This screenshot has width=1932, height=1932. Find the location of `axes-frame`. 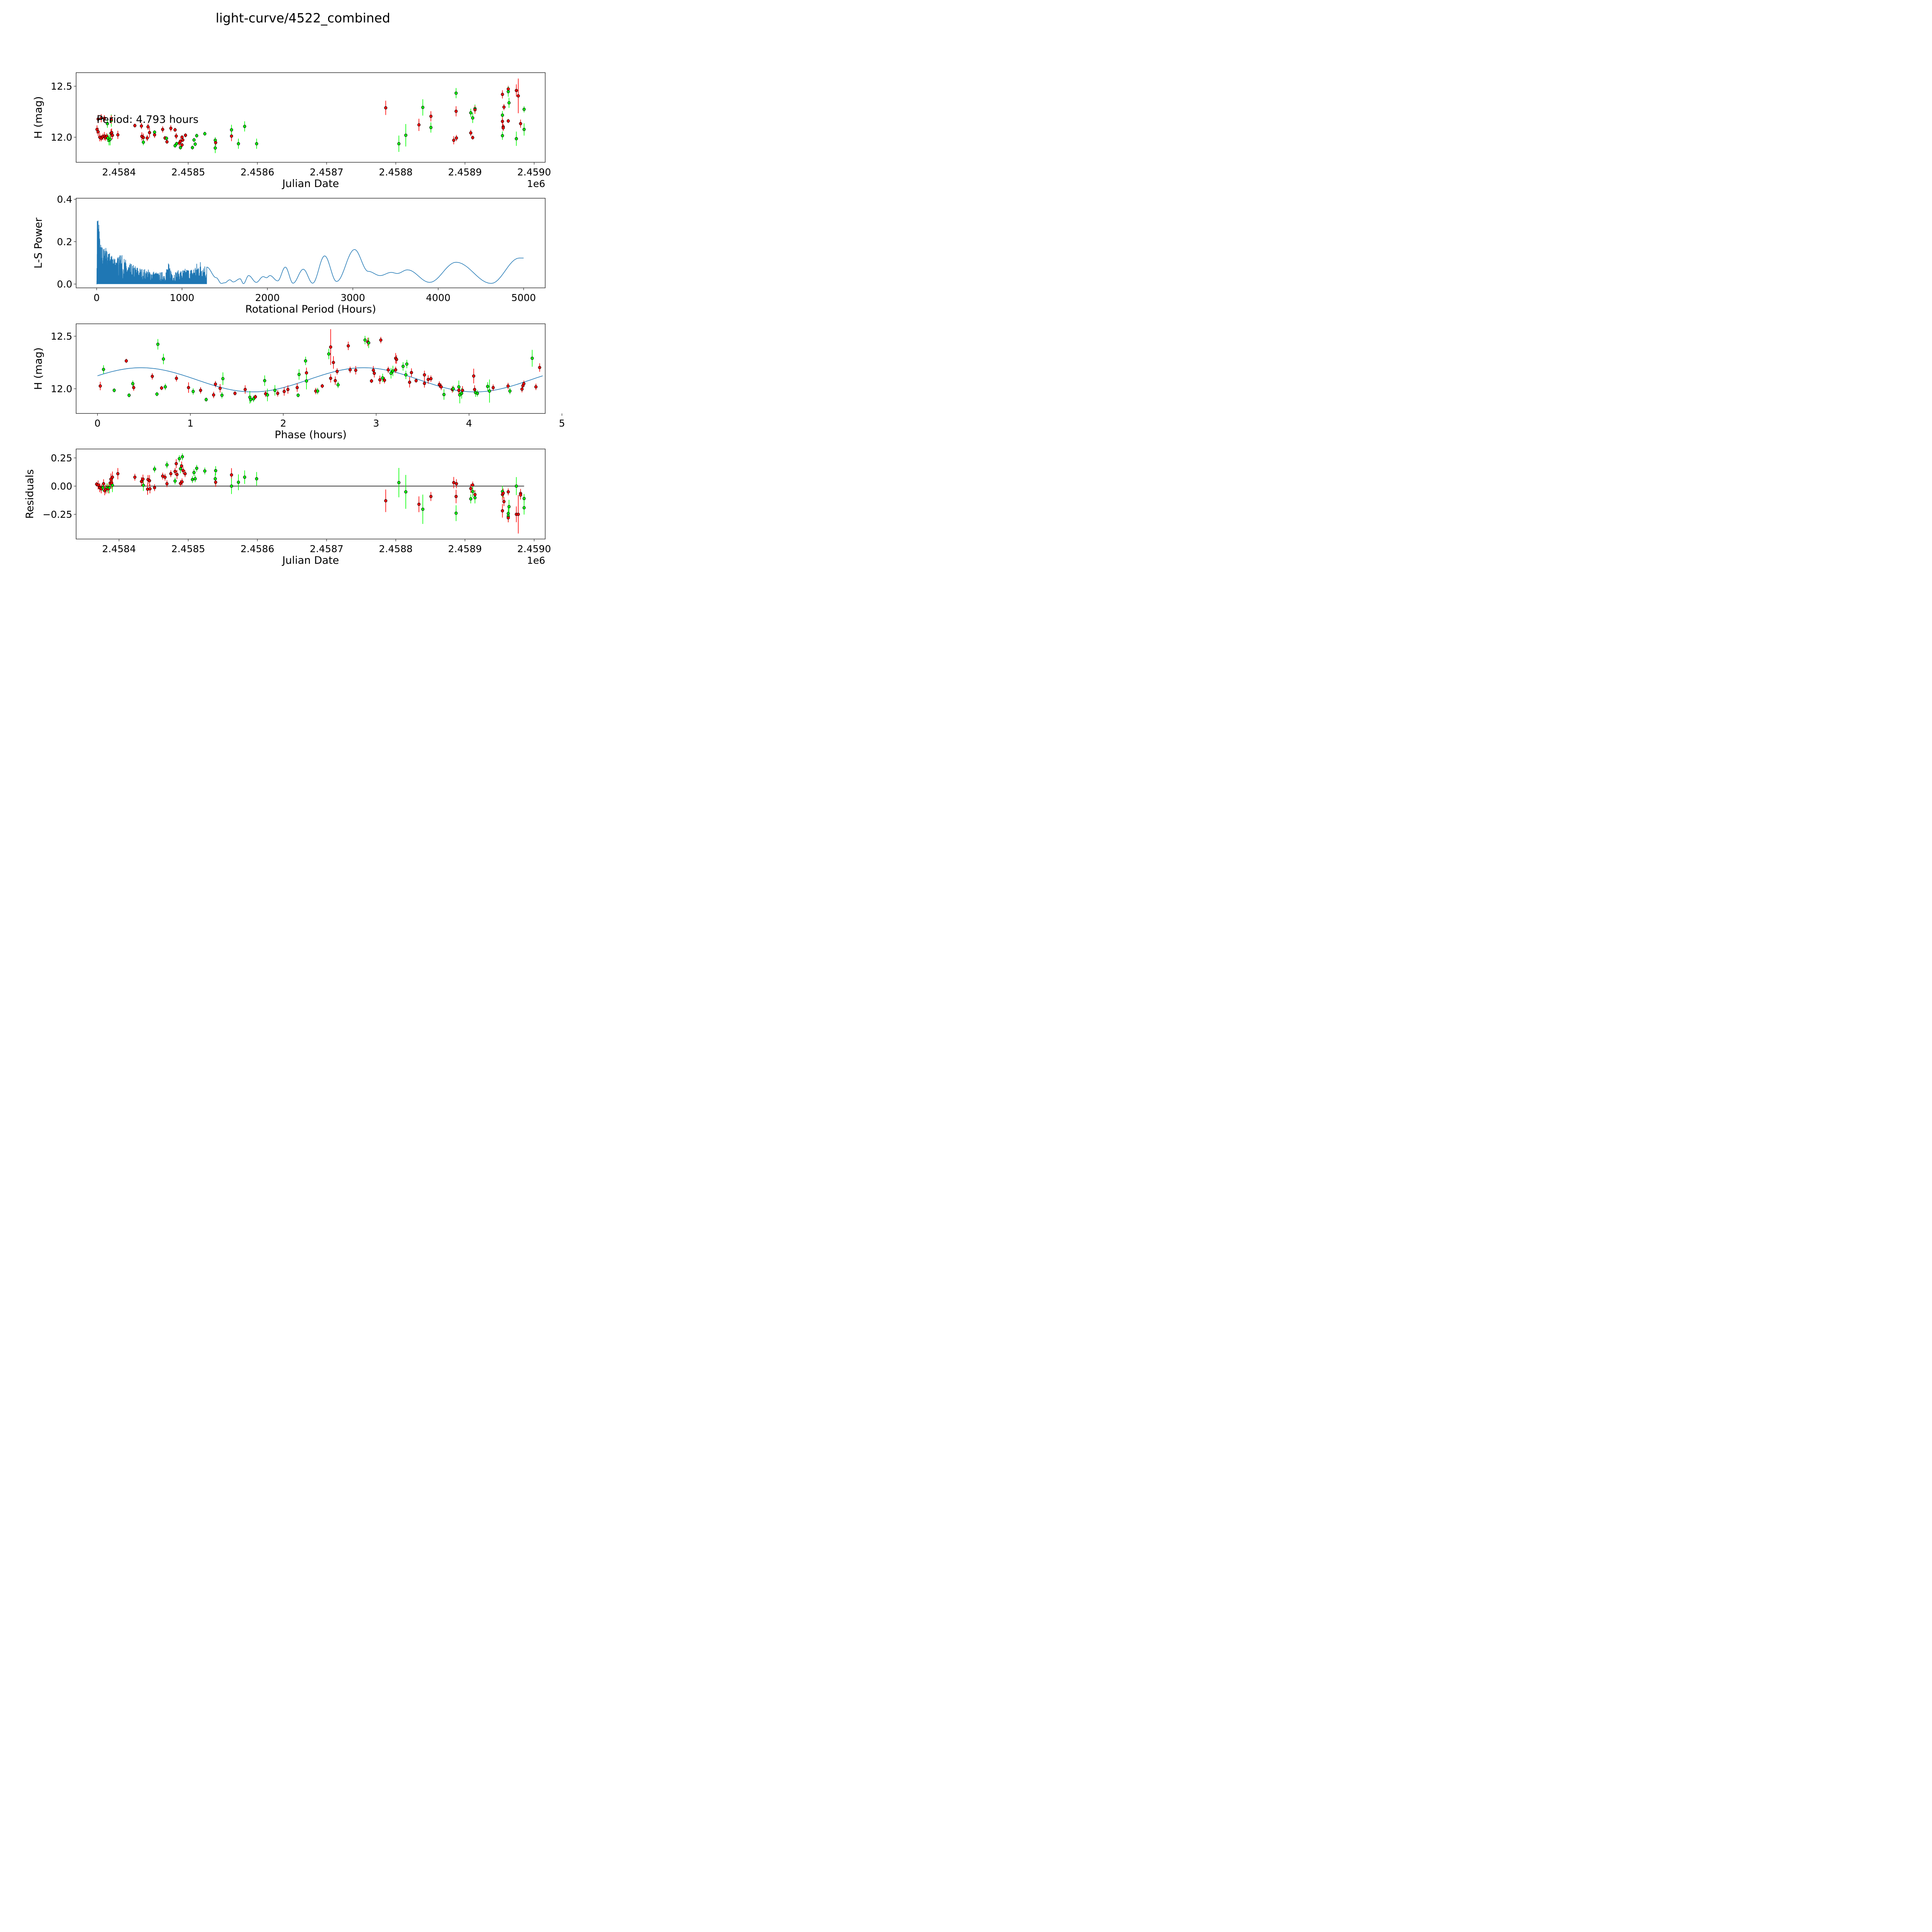

axes-frame is located at coordinates (311, 494).